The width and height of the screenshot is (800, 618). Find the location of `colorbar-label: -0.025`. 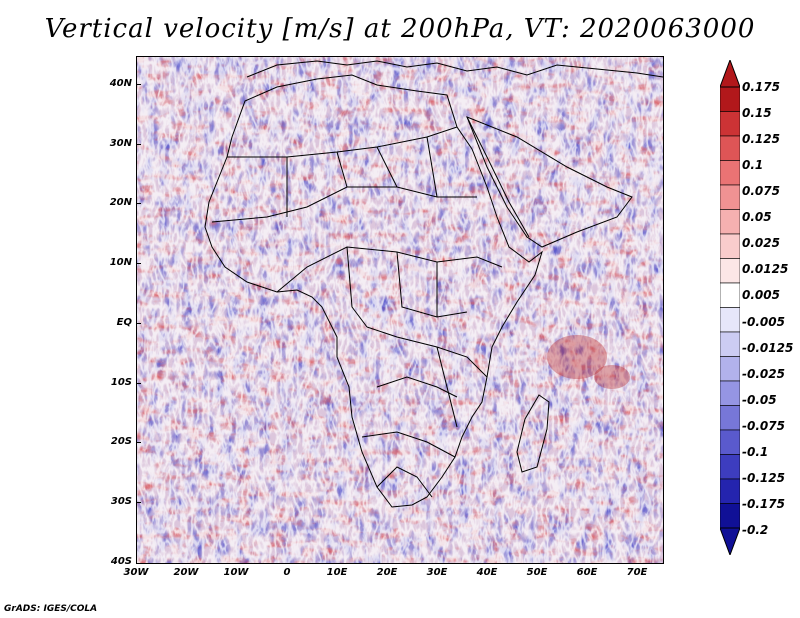

colorbar-label: -0.025 is located at coordinates (763, 374).